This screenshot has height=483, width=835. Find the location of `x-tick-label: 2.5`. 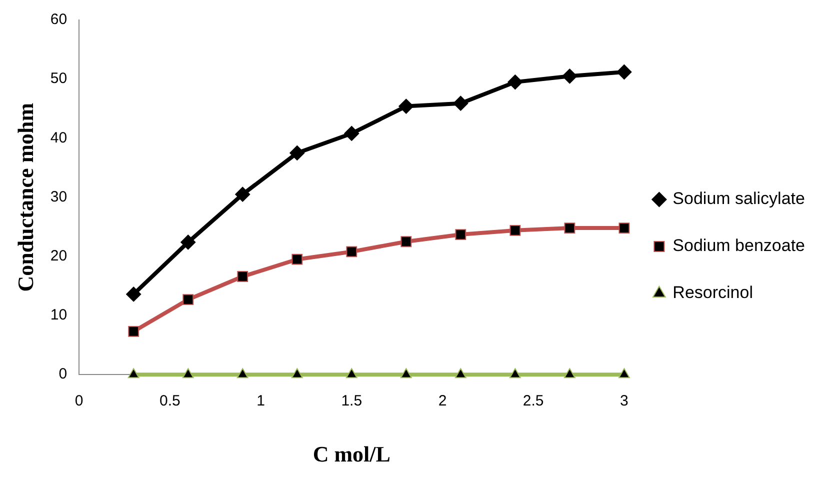

x-tick-label: 2.5 is located at coordinates (533, 401).